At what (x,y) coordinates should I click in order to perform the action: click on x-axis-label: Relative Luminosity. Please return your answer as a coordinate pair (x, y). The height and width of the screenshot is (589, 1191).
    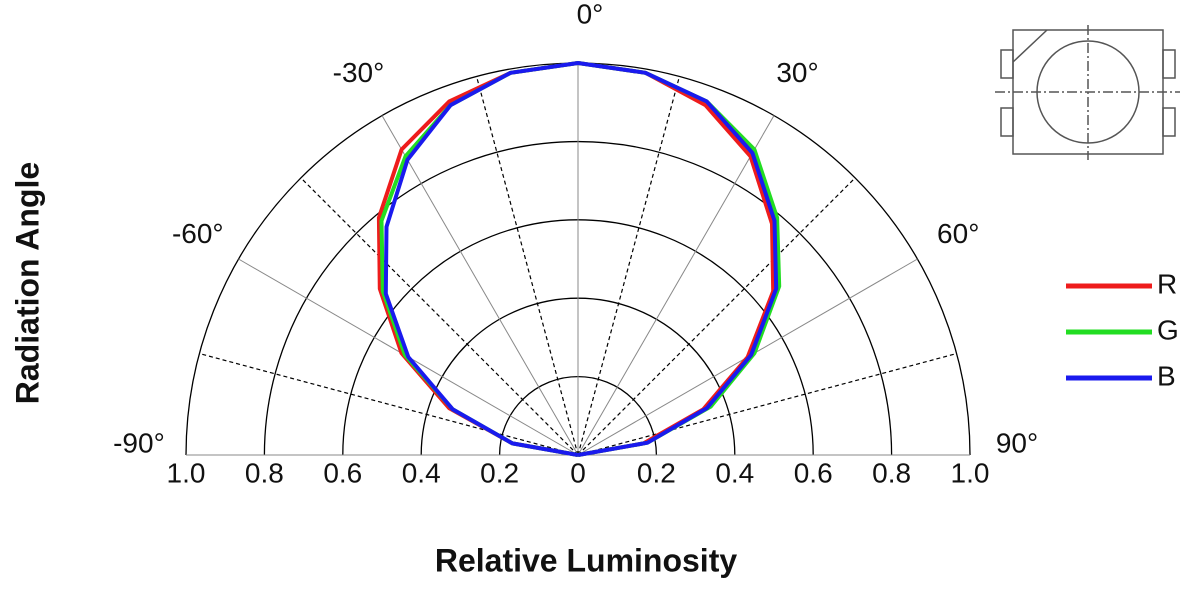
    Looking at the image, I should click on (586, 560).